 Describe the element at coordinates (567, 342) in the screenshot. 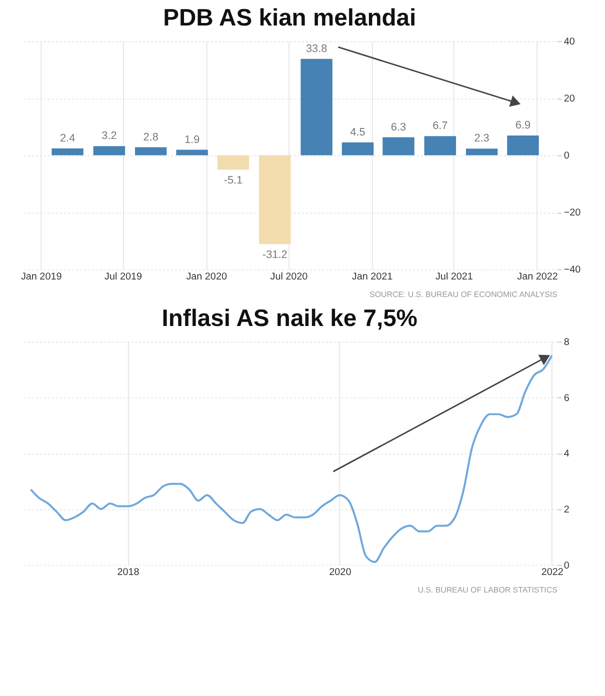

I see `y-tick-label: 8` at that location.